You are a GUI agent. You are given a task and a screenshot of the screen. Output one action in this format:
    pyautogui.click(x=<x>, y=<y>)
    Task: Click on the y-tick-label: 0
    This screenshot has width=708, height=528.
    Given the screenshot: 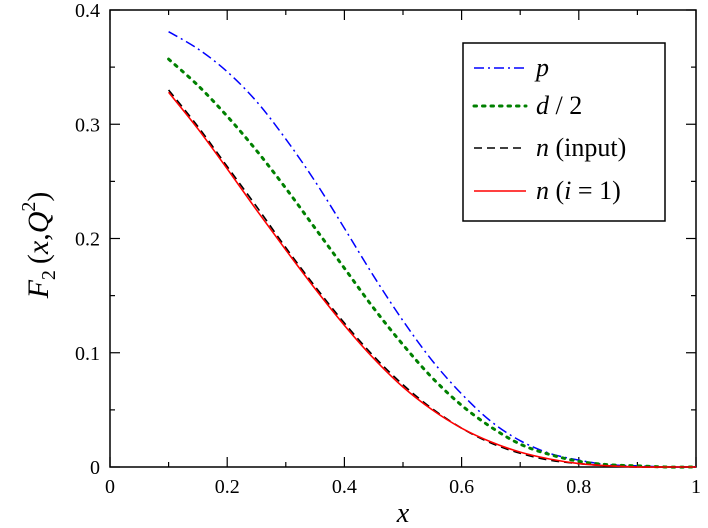 What is the action you would take?
    pyautogui.click(x=95, y=468)
    